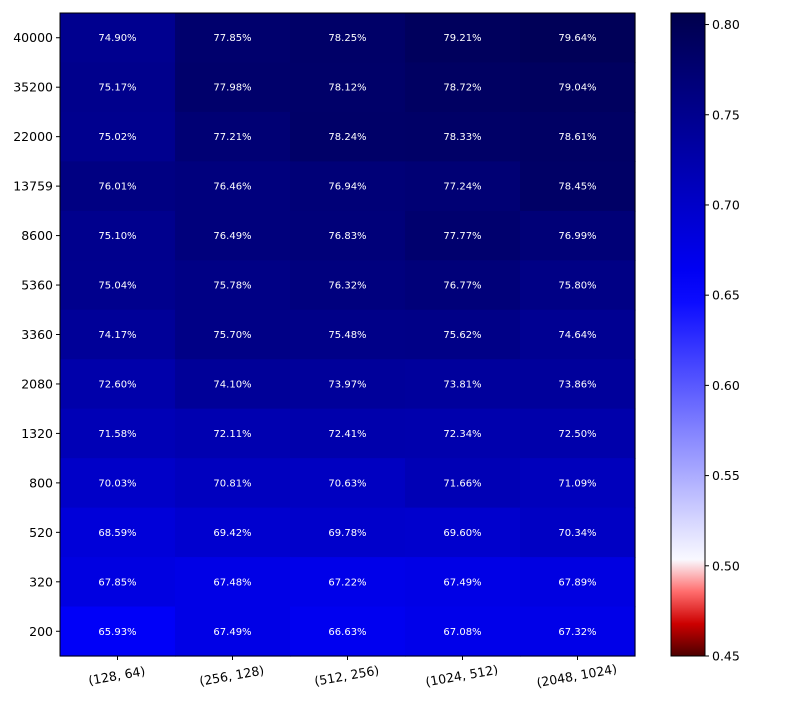 The height and width of the screenshot is (704, 792). I want to click on cell-value-label: 65.93%, so click(117, 632).